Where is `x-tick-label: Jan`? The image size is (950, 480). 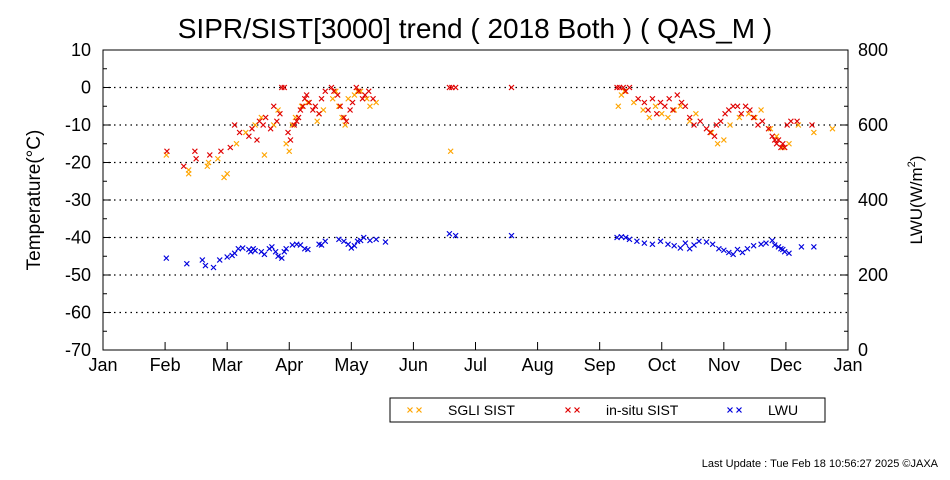 x-tick-label: Jan is located at coordinates (847, 365).